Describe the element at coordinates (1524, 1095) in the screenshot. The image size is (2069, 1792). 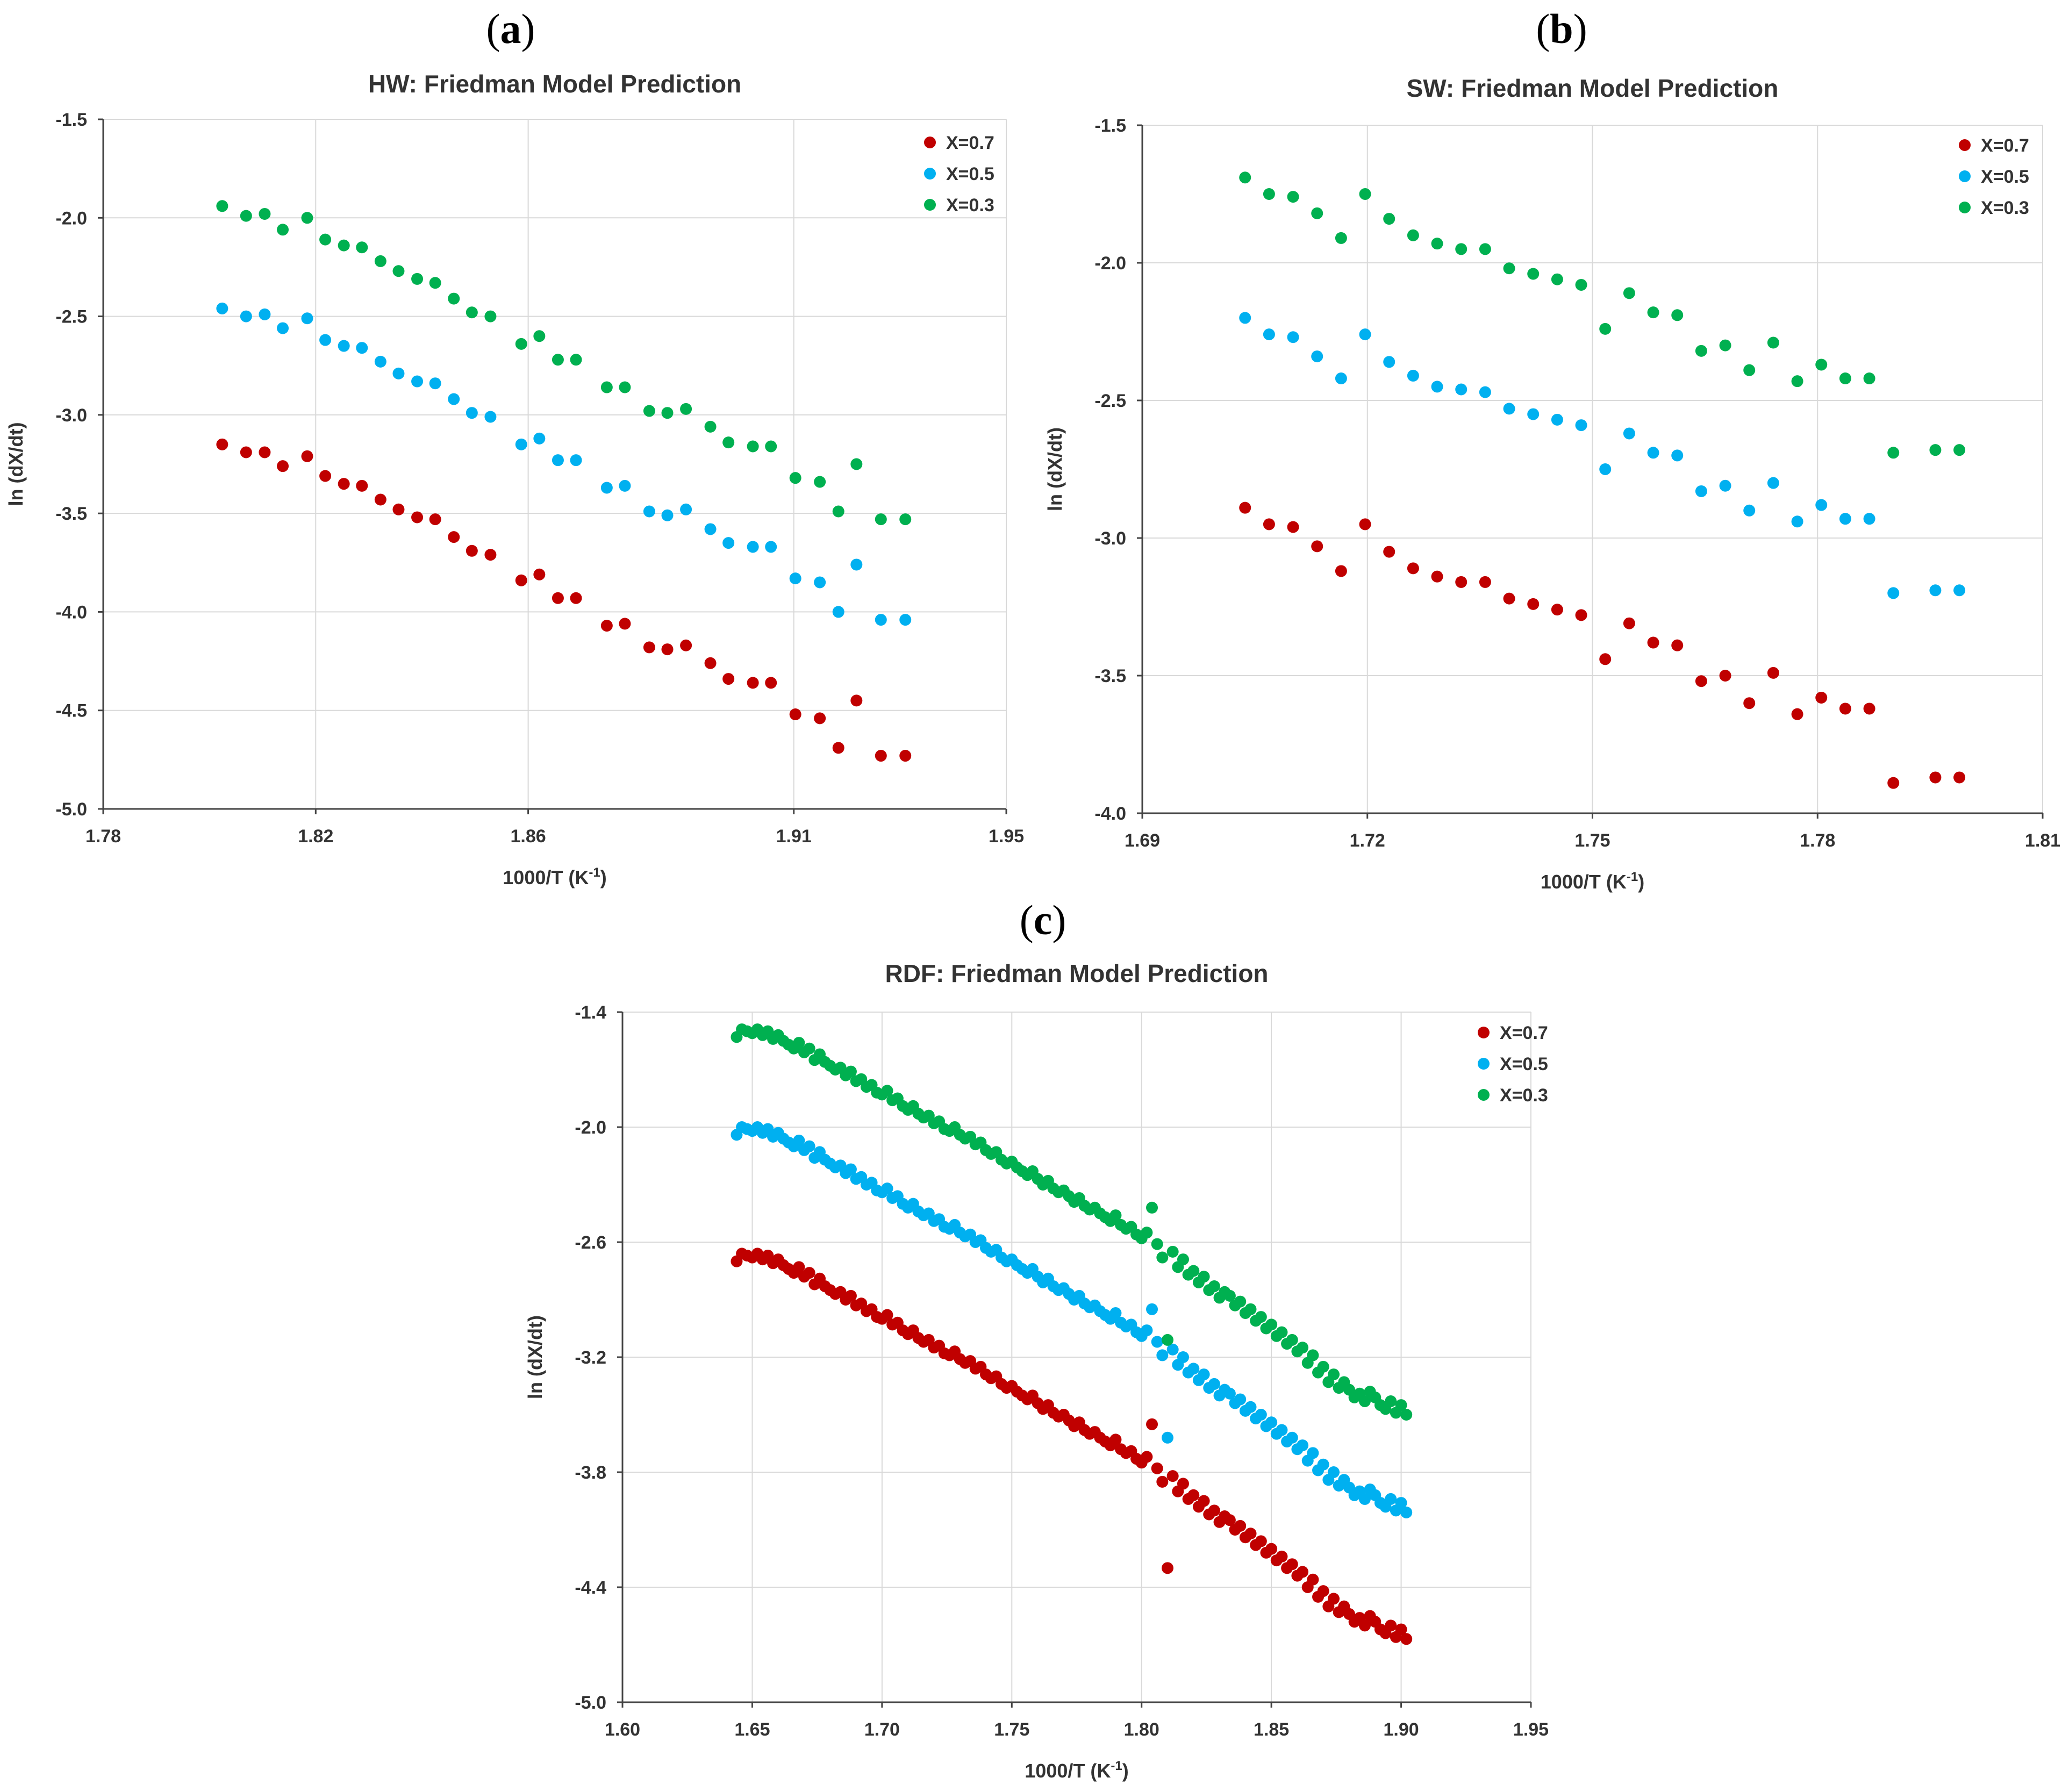
I see `legend-label: X=0.3` at that location.